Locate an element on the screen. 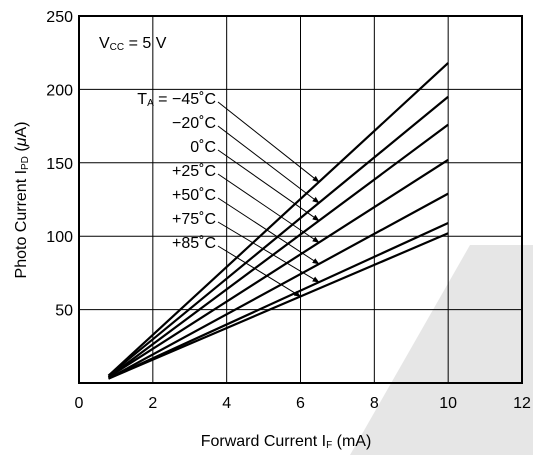 The width and height of the screenshot is (533, 455). y-tick-labels: 50 100 150 200 250 is located at coordinates (59, 164).